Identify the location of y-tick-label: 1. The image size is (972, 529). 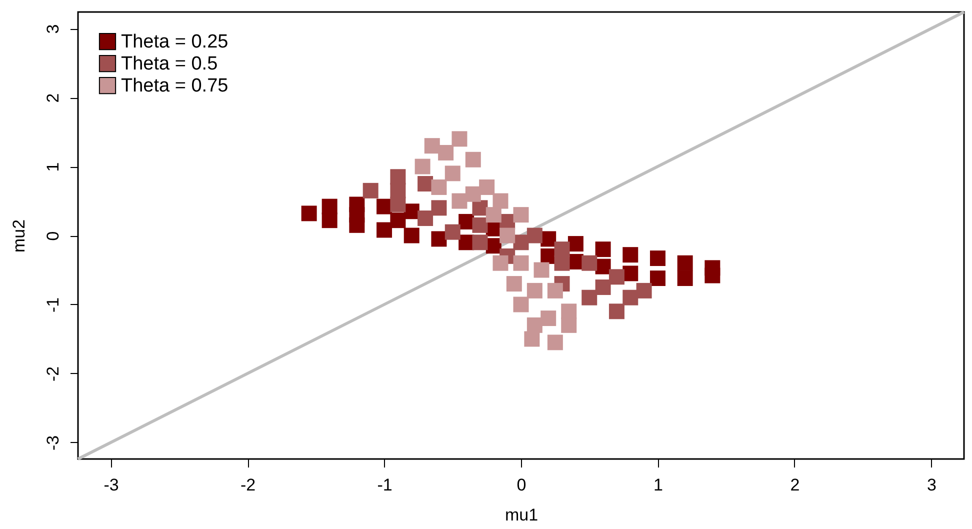
(53, 167).